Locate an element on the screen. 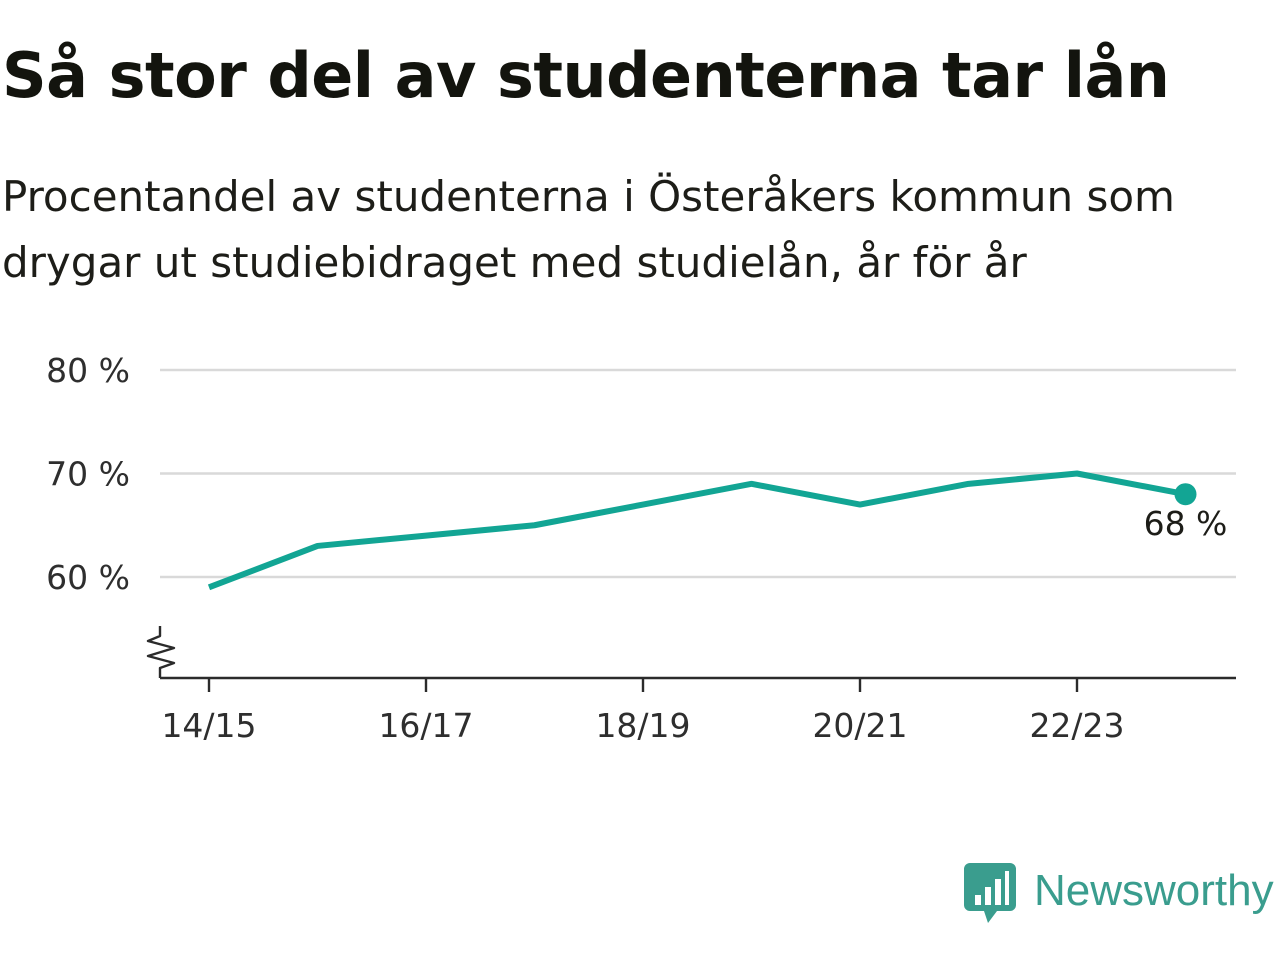 This screenshot has width=1280, height=960. x-tick-label: 16/17 is located at coordinates (425, 725).